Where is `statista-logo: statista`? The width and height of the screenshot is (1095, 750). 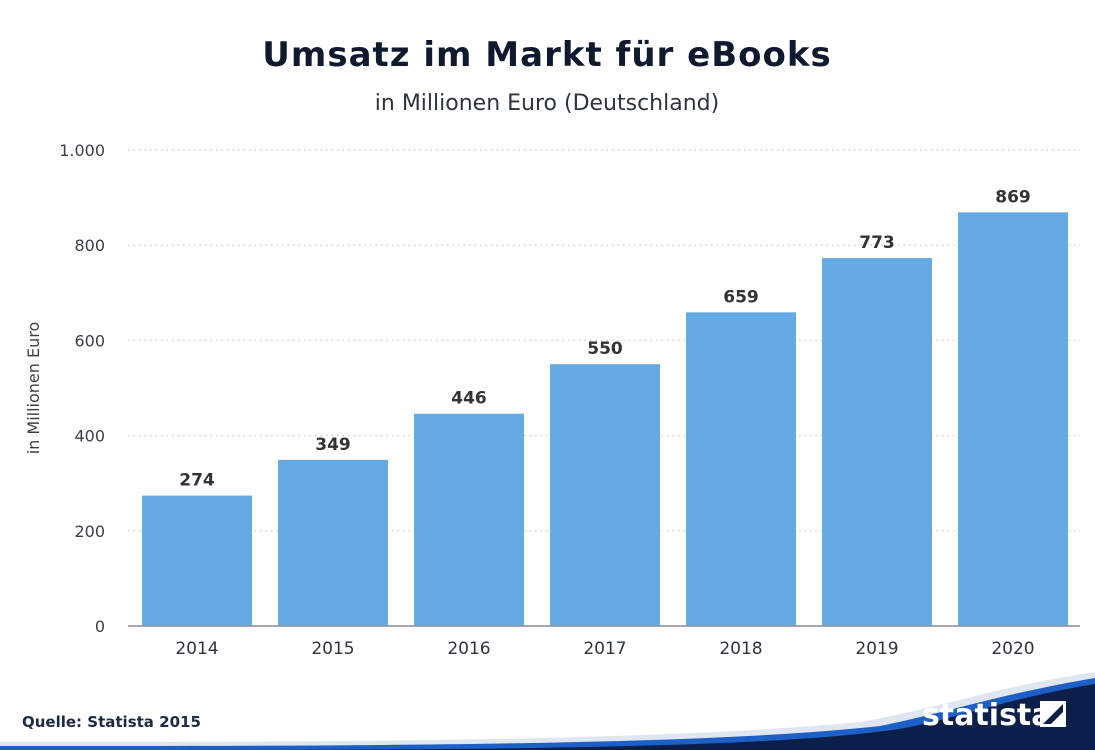
statista-logo: statista is located at coordinates (994, 715).